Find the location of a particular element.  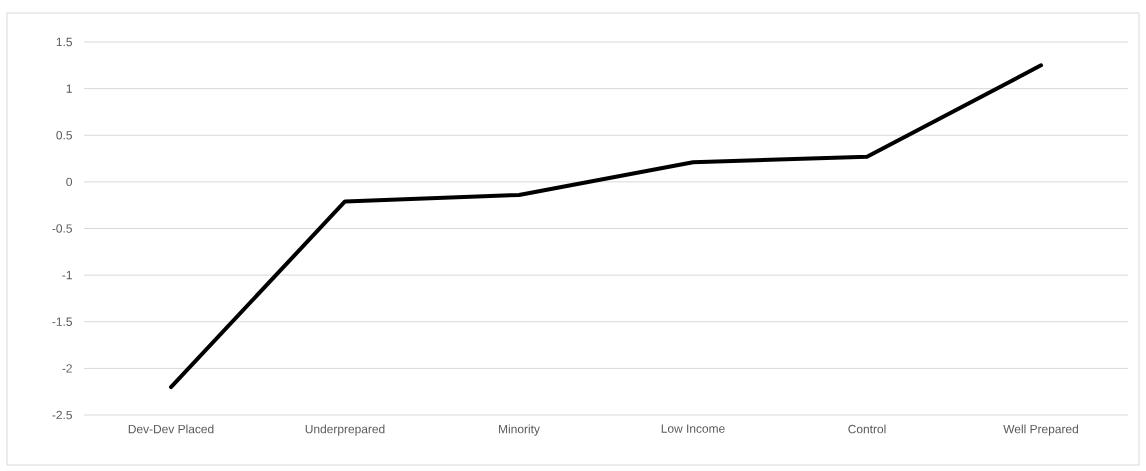

x-tick-label: Underprepared is located at coordinates (345, 430).